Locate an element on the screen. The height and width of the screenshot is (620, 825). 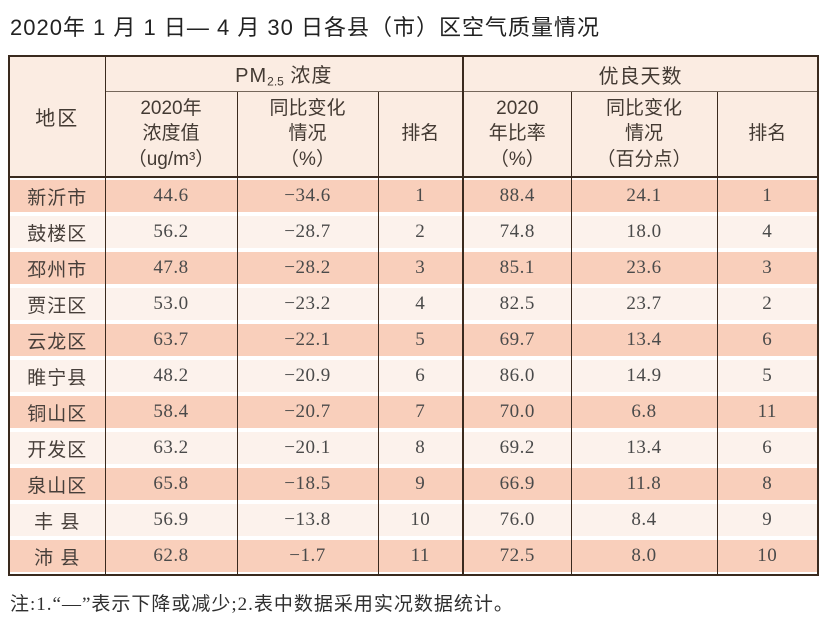
table-row: 沛 县 62.8 −1.7 11 72.5 8.0 10 is located at coordinates (413, 556).